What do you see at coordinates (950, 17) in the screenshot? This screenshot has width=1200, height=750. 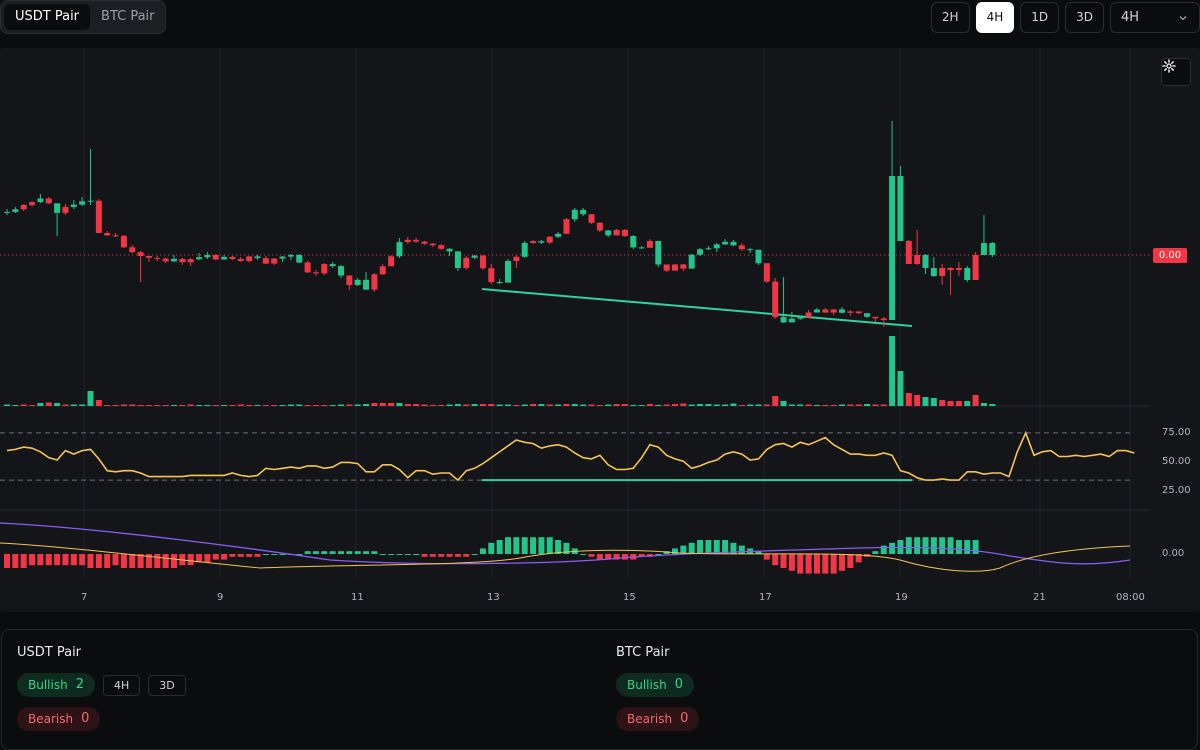 I see `timeframe-2h-button: 2H` at bounding box center [950, 17].